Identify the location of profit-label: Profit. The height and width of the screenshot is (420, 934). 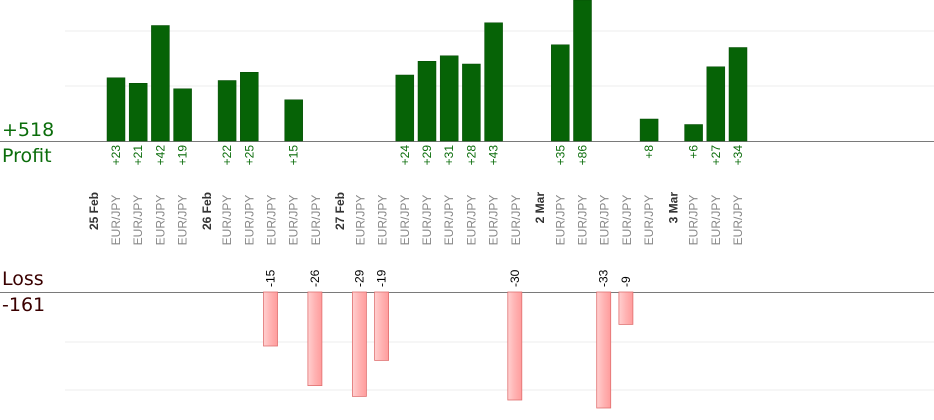
(27, 156).